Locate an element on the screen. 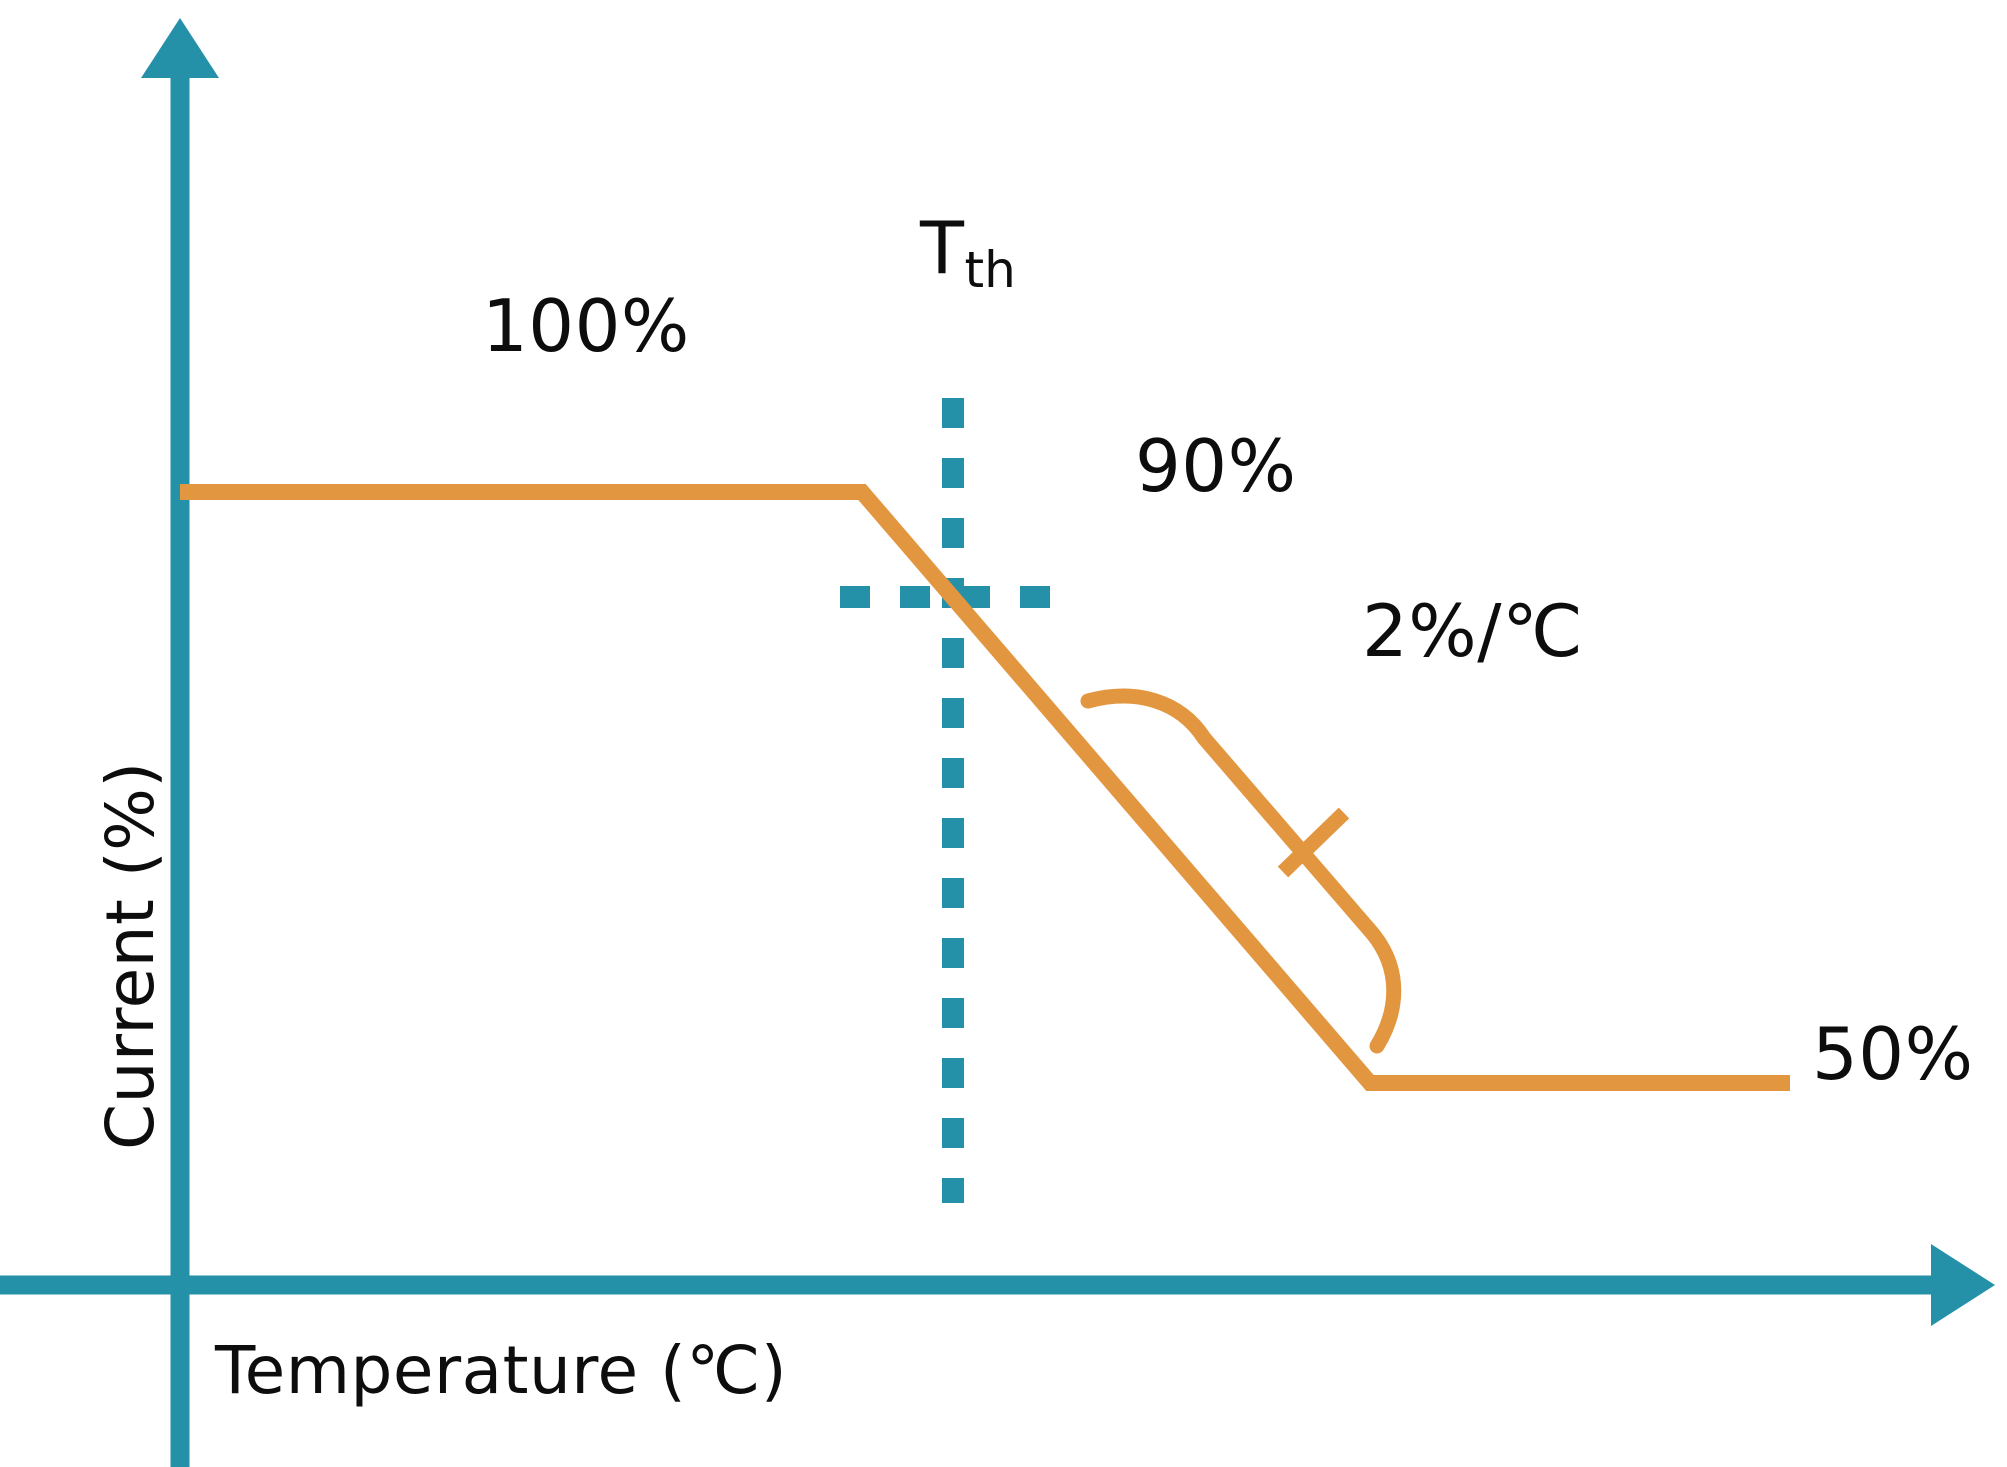 The height and width of the screenshot is (1467, 2007). slope-brace-leader-line is located at coordinates (1313, 842).